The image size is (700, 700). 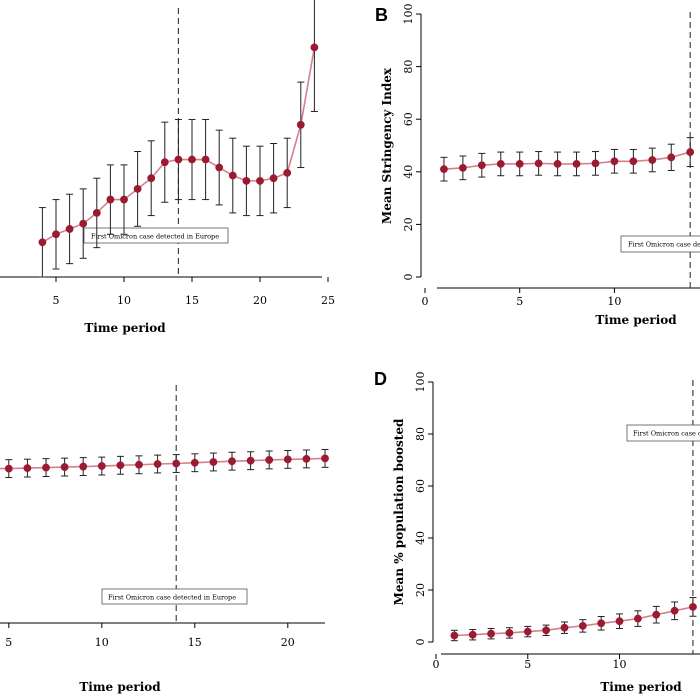 What do you see at coordinates (666, 434) in the screenshot?
I see `annotation-text-d: First Omicron case c` at bounding box center [666, 434].